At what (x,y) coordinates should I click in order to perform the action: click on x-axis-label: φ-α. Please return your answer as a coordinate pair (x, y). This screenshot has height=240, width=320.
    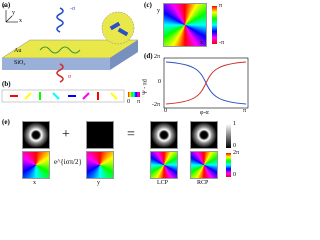
    Looking at the image, I should click on (204, 113).